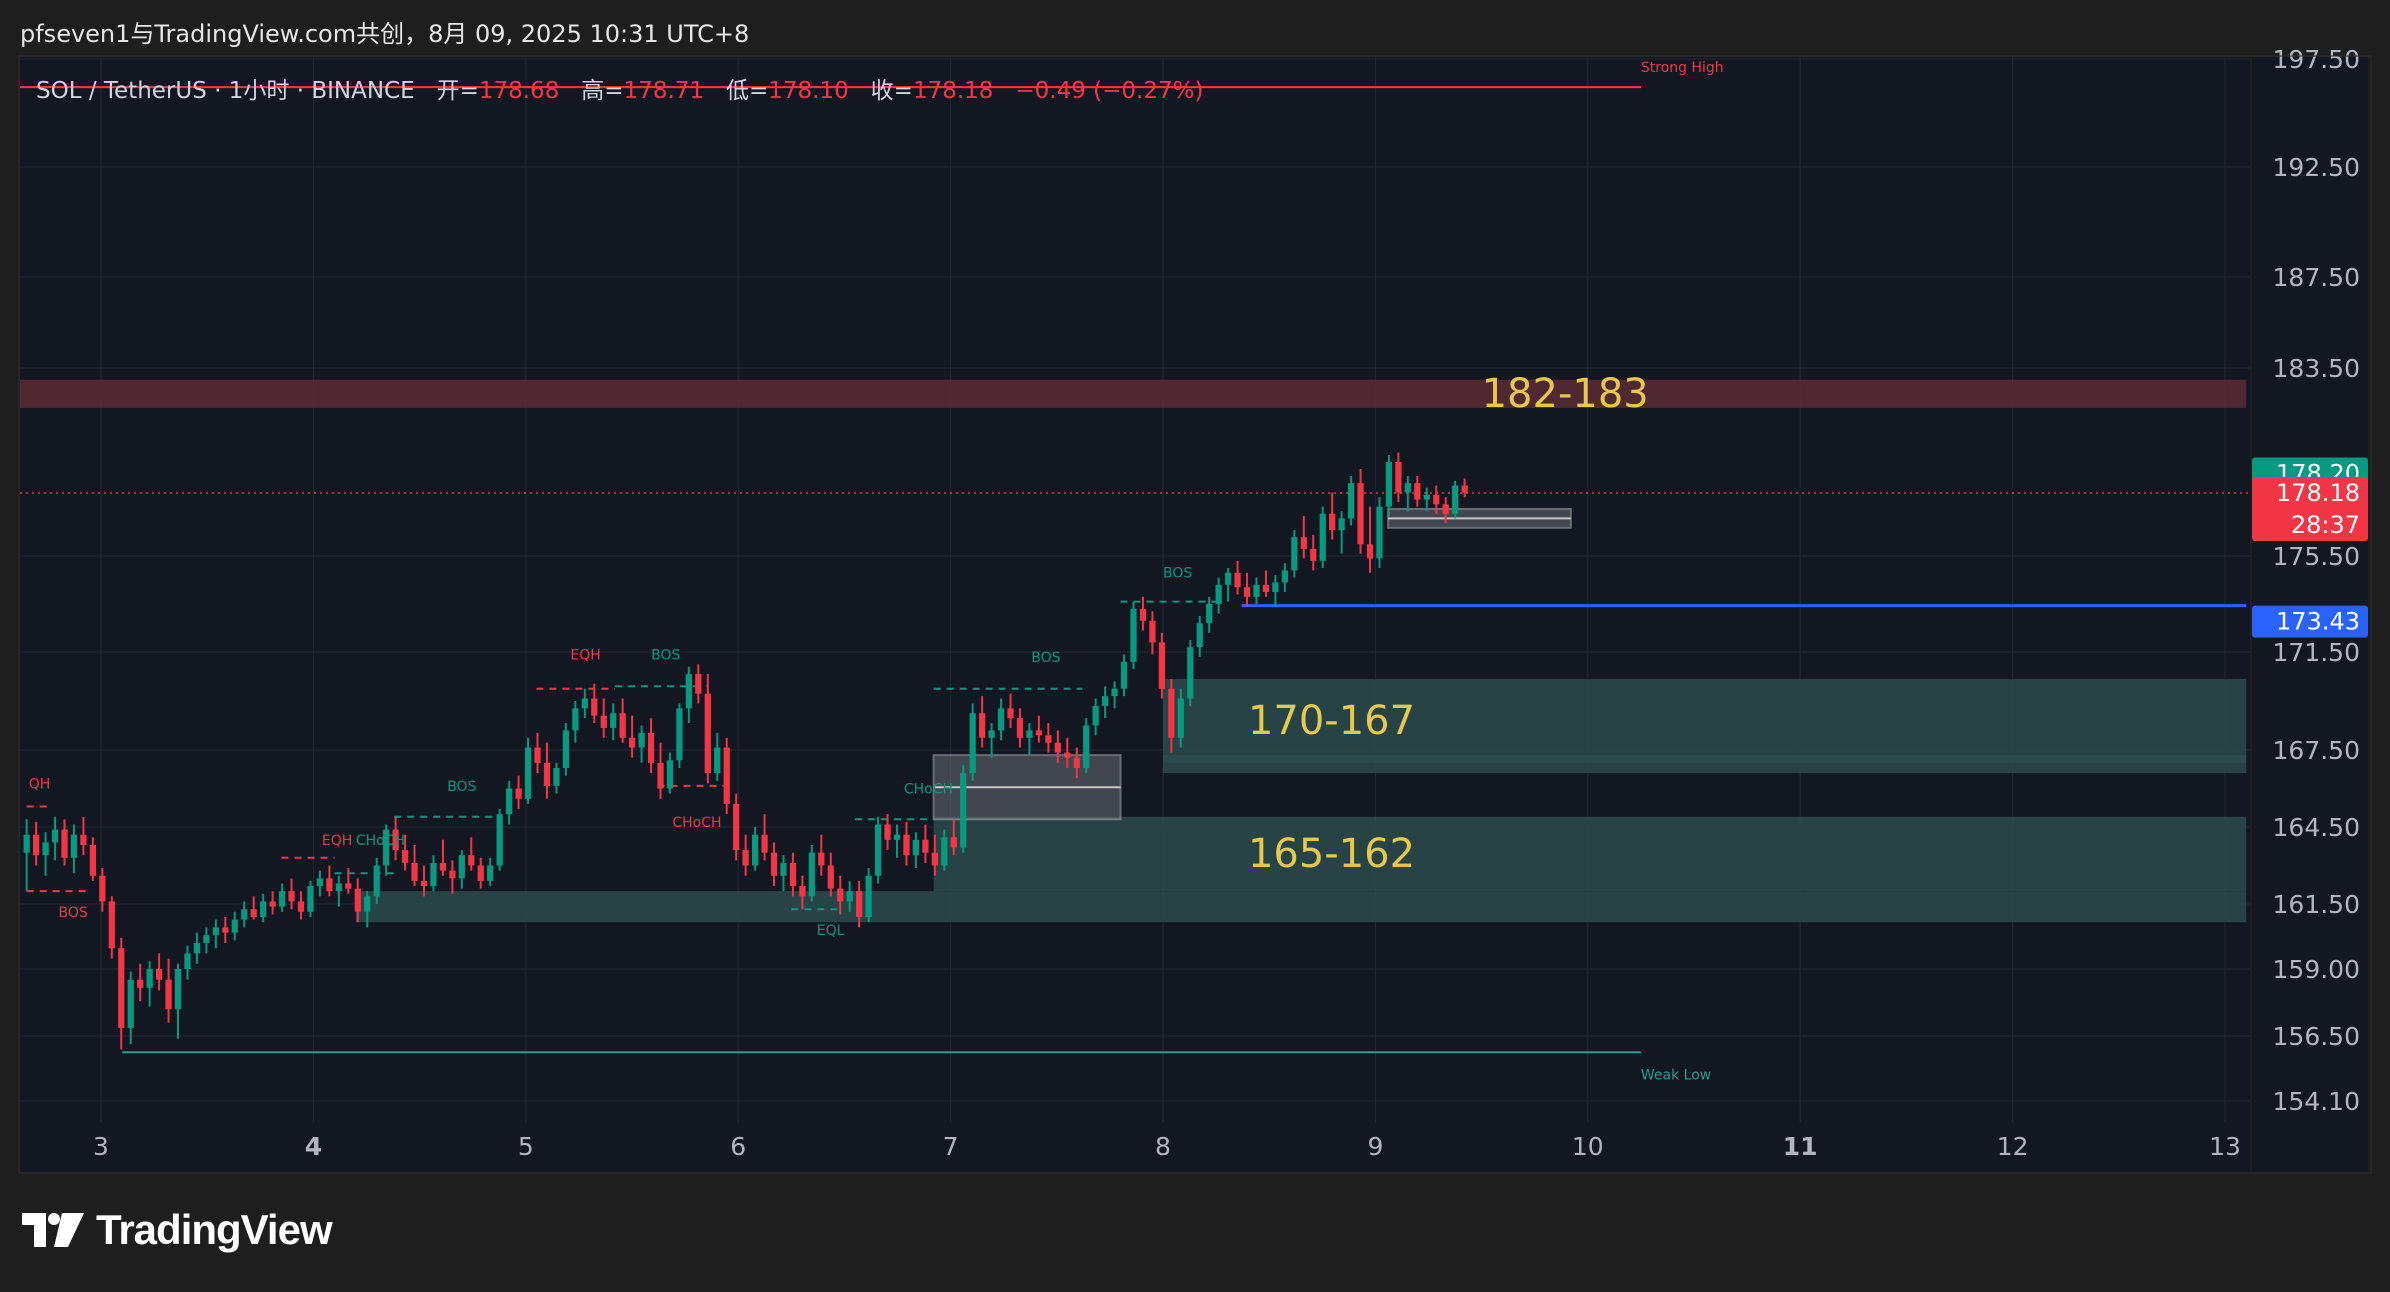  What do you see at coordinates (214, 1229) in the screenshot?
I see `tradingview-brand: TradingView` at bounding box center [214, 1229].